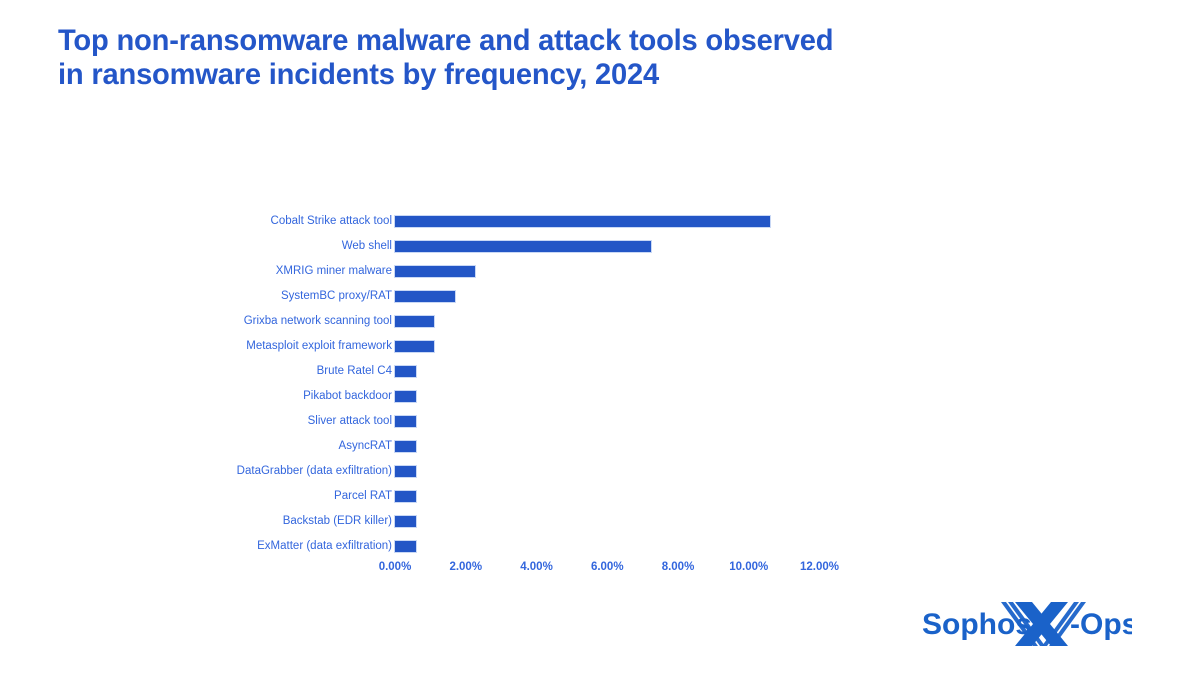  Describe the element at coordinates (365, 446) in the screenshot. I see `bar-category-label: AsyncRAT` at that location.